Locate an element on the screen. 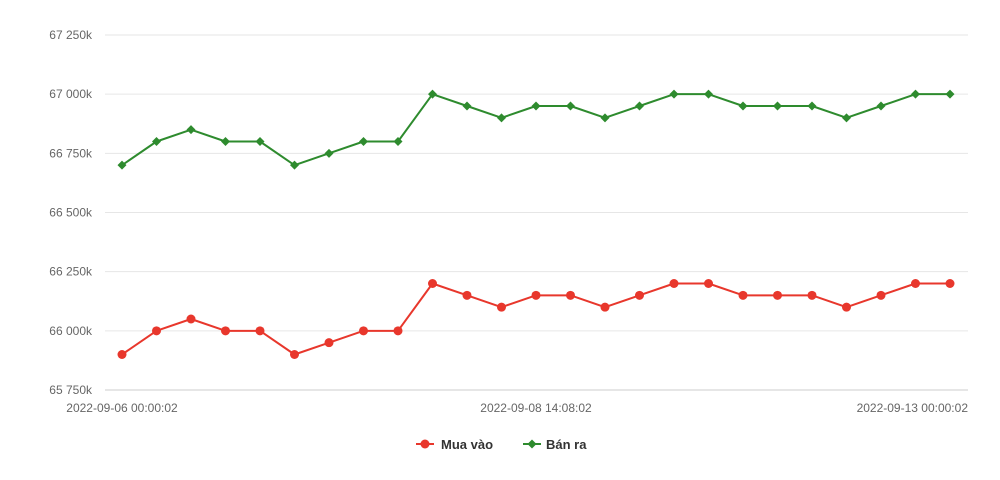 The width and height of the screenshot is (1000, 480). y-tick-label: 66 750k is located at coordinates (71, 153).